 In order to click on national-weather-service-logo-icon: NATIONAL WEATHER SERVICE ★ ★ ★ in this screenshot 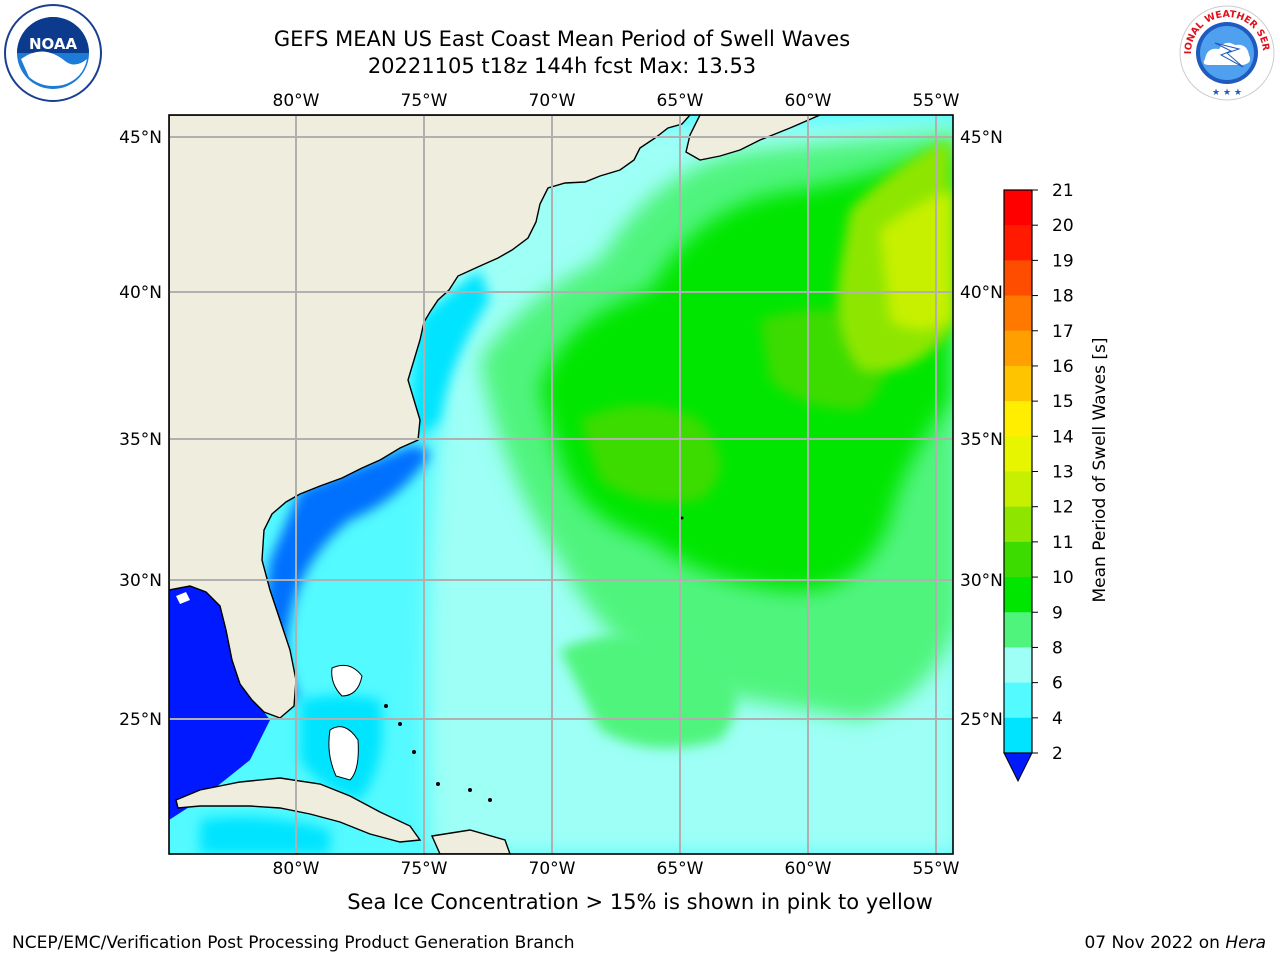, I will do `click(1226, 52)`.